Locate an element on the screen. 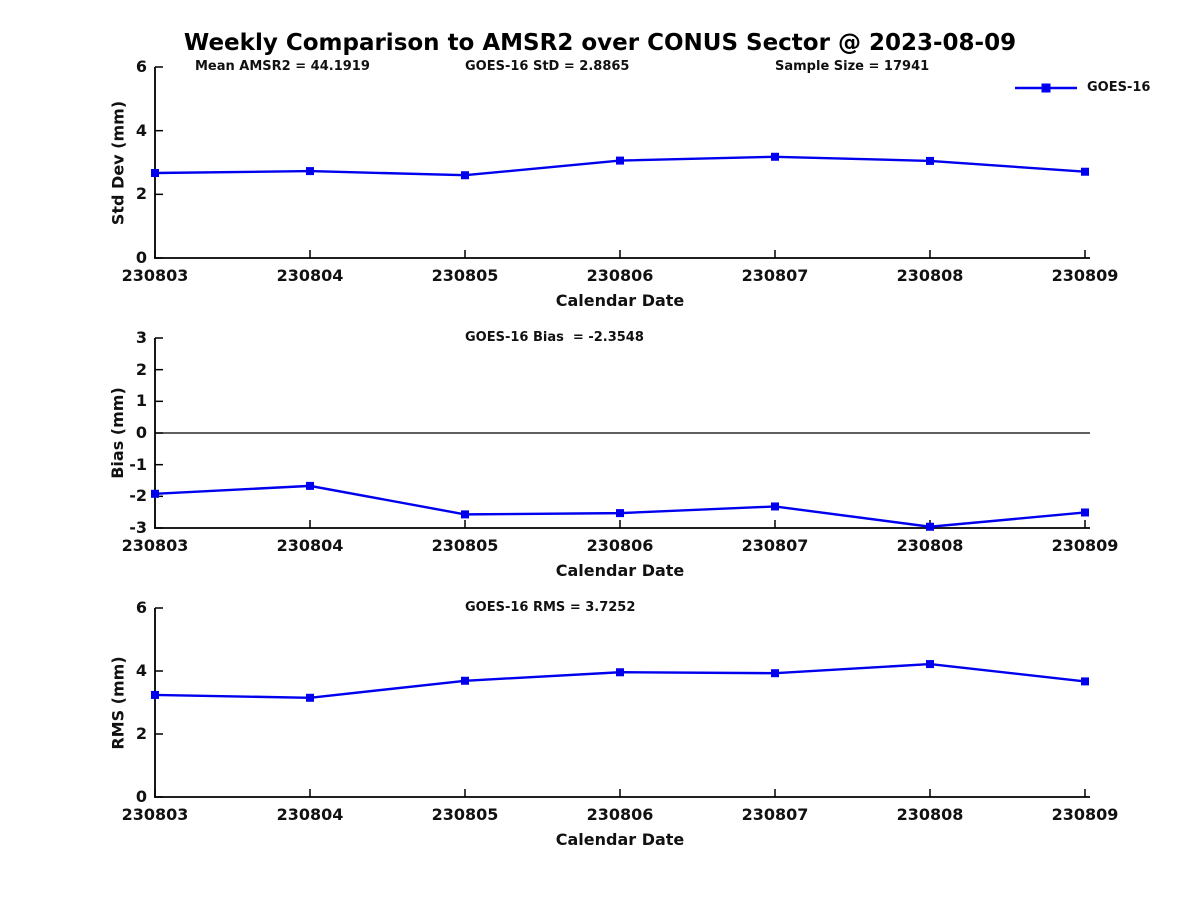 The width and height of the screenshot is (1200, 900). y-tick-label: 1 is located at coordinates (141, 401).